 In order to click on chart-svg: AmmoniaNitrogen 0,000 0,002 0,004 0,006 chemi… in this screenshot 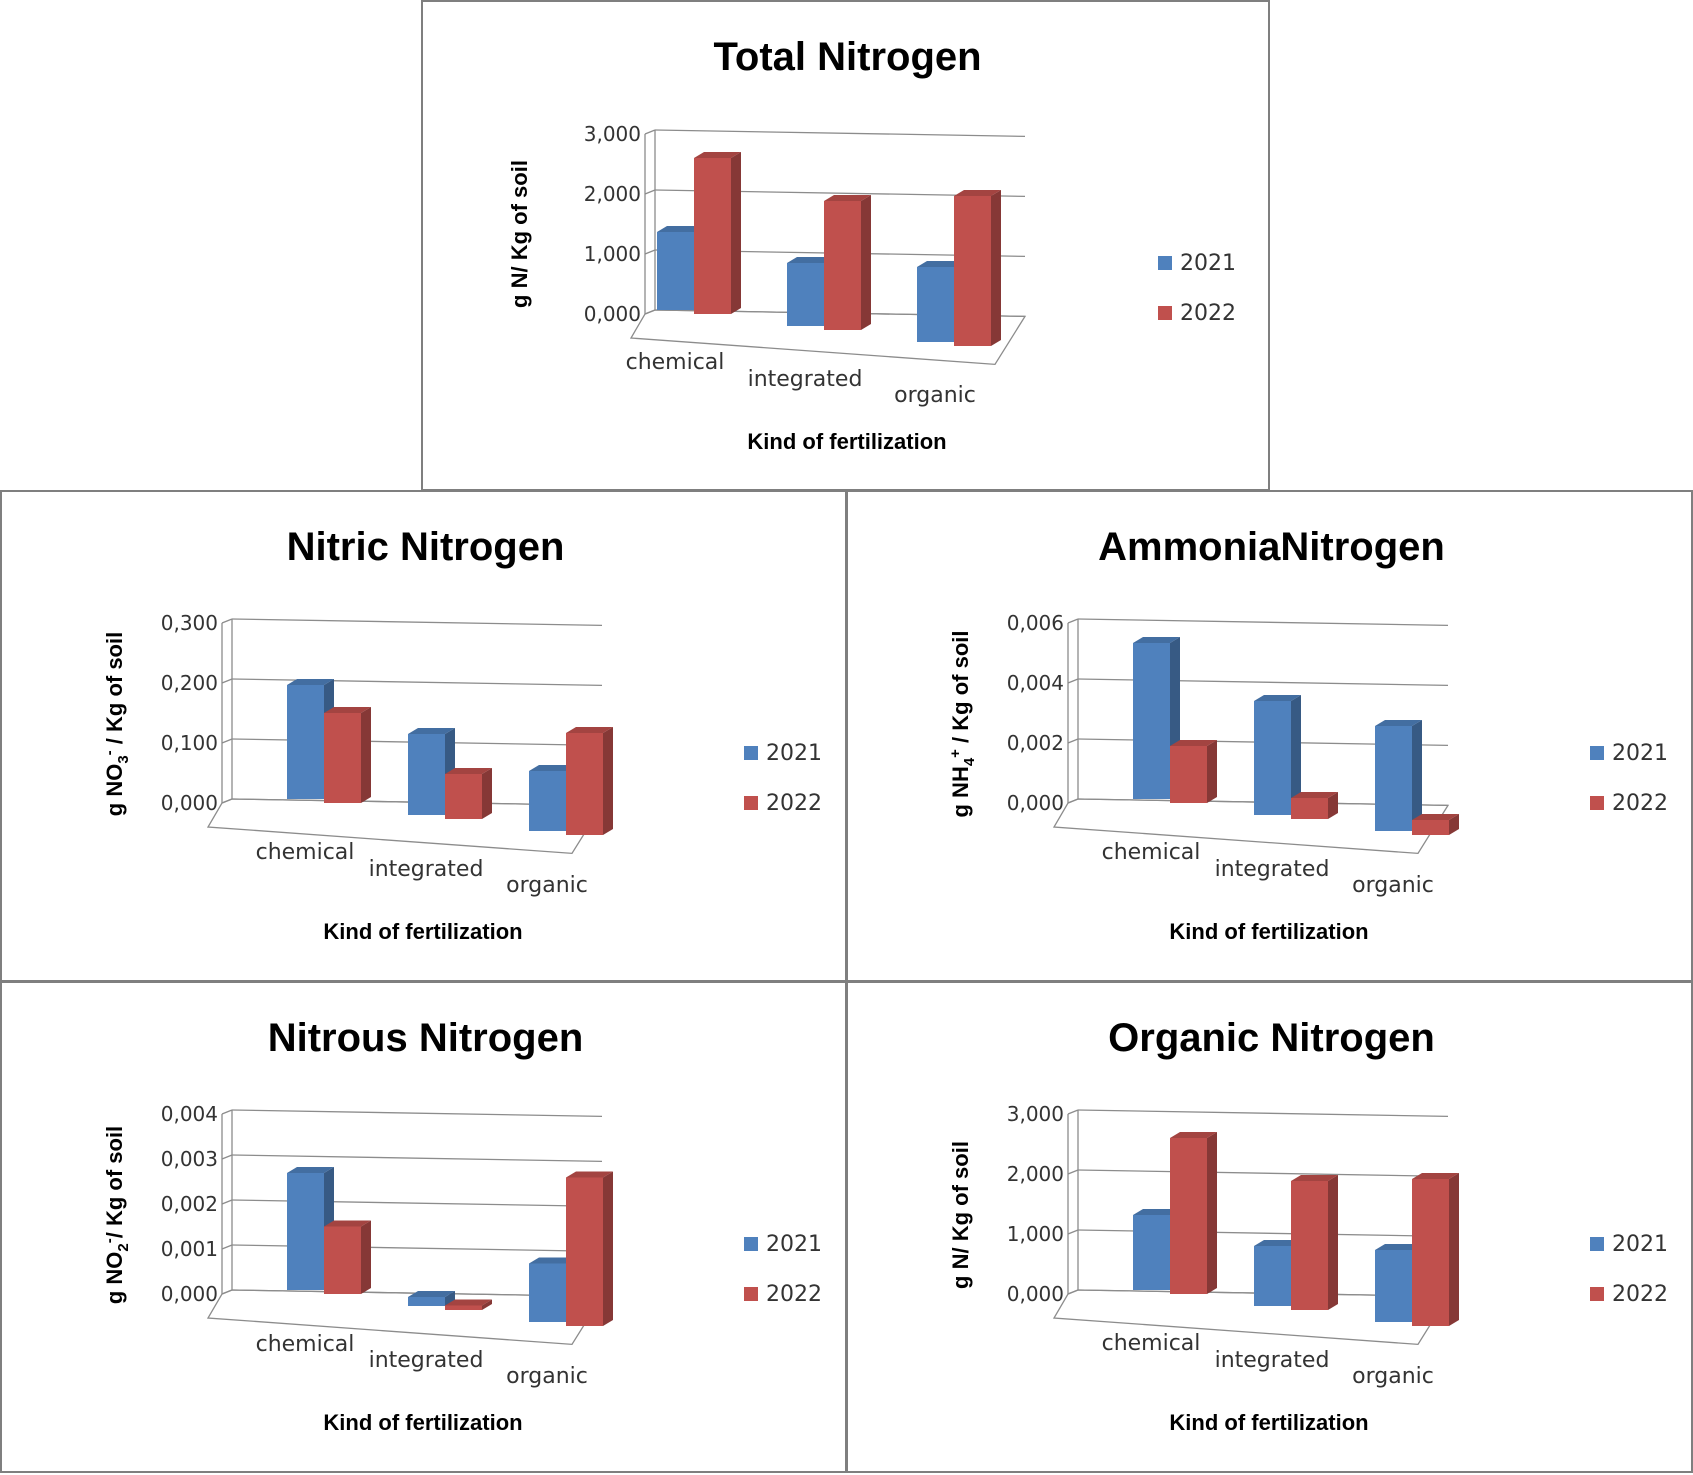, I will do `click(1307, 734)`.